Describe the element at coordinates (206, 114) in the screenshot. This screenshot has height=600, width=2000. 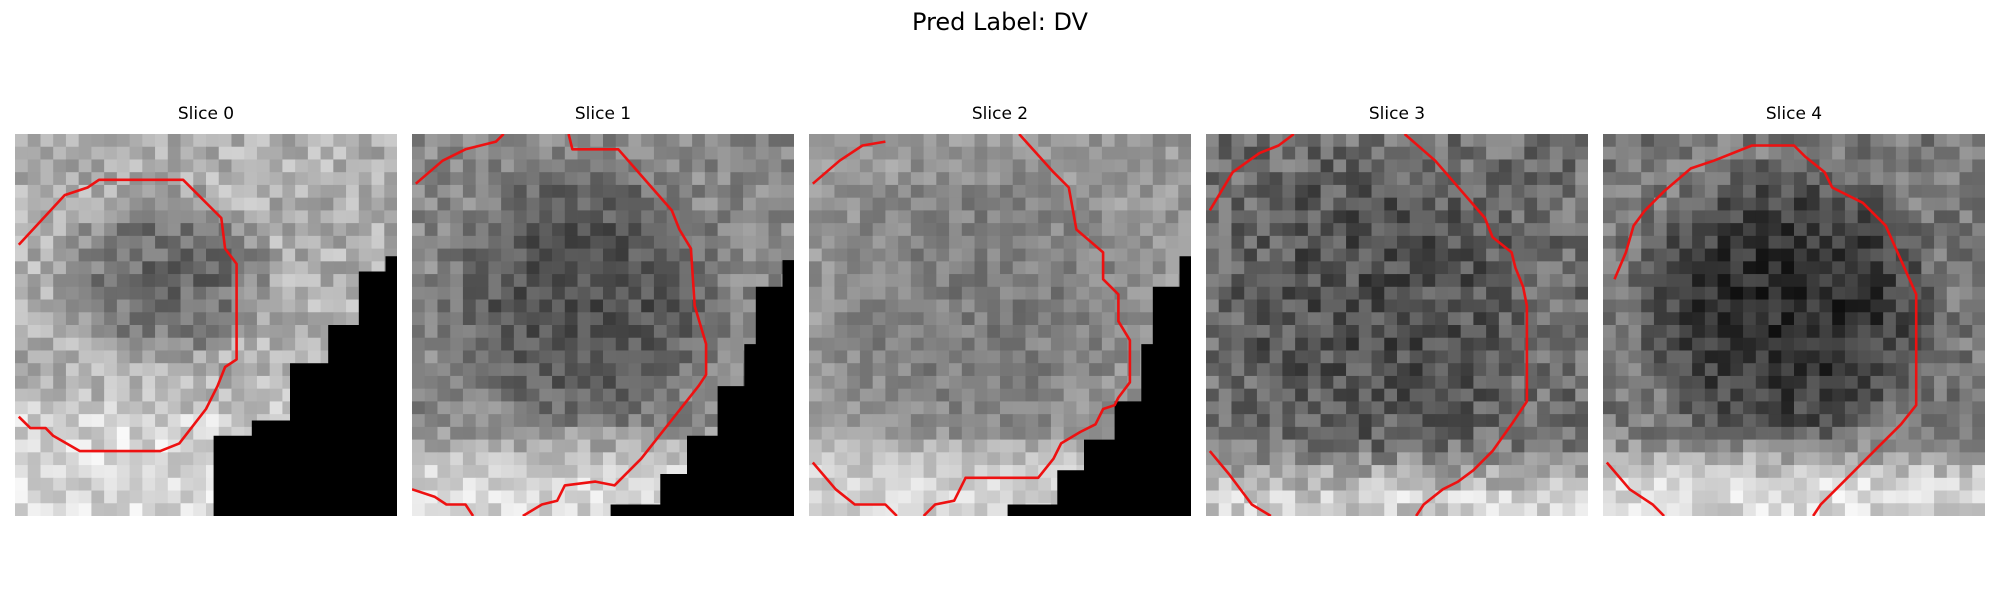
I see `slice-title-0: Slice 0` at that location.